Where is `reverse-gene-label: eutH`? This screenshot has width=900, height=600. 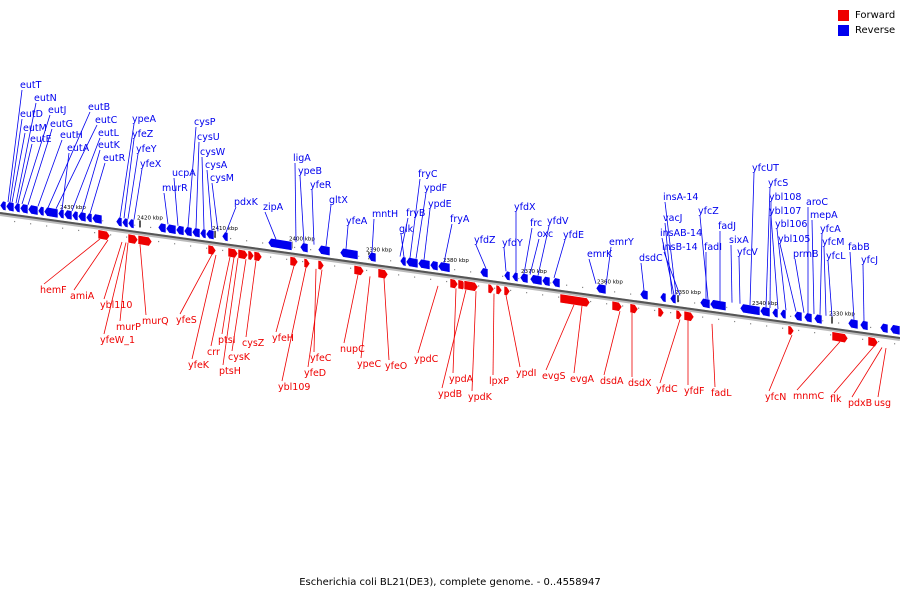 reverse-gene-label: eutH is located at coordinates (71, 135).